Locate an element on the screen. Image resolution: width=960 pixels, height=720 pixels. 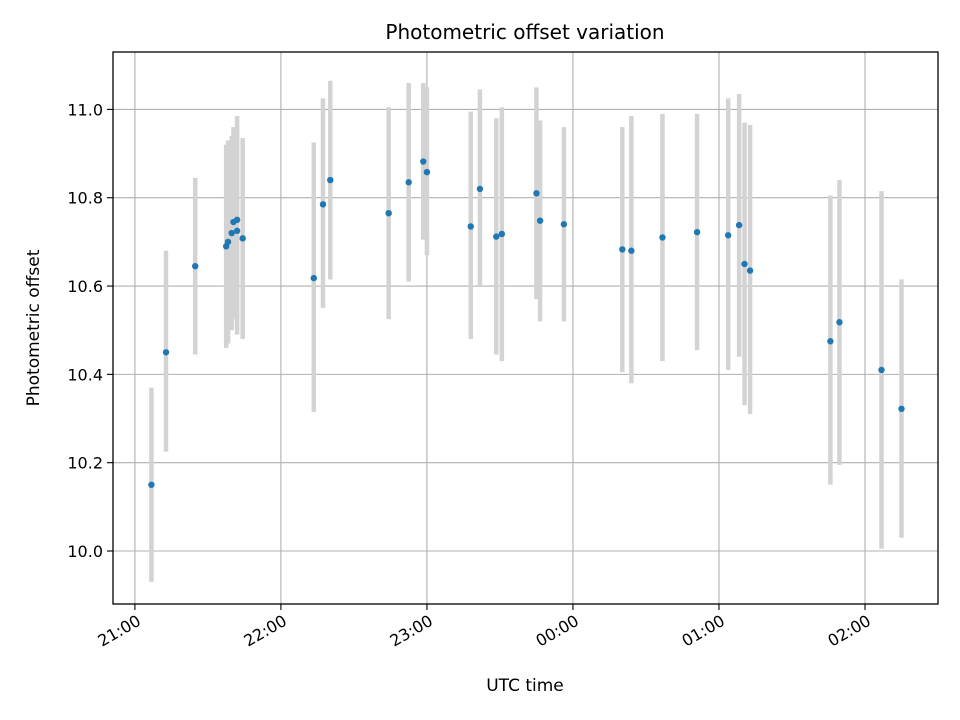
y-axis-label: Photometric offset is located at coordinates (34, 327).